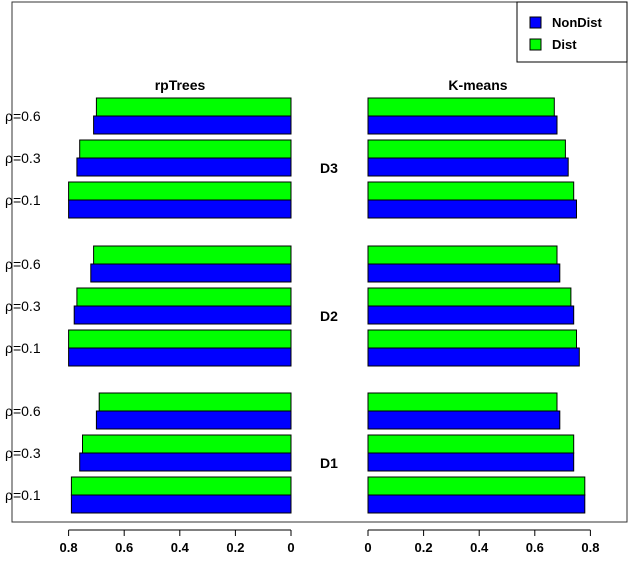  What do you see at coordinates (535, 44) in the screenshot?
I see `legend-swatch-dist` at bounding box center [535, 44].